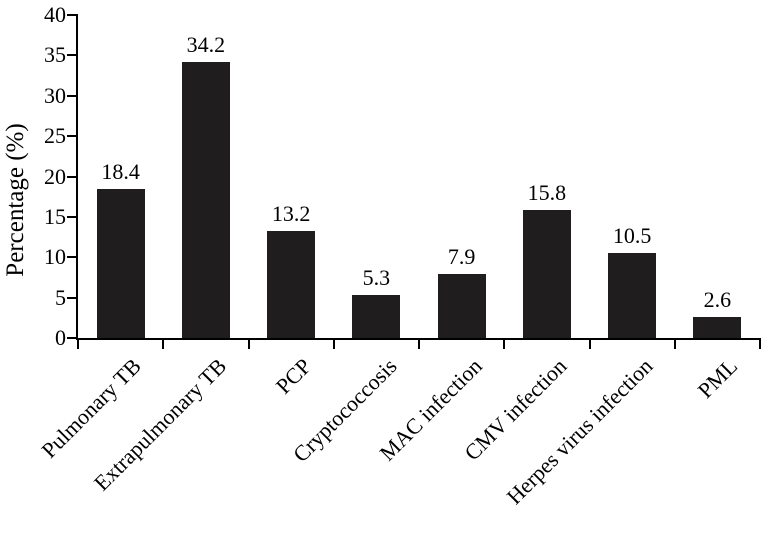 The width and height of the screenshot is (764, 534). Describe the element at coordinates (55, 257) in the screenshot. I see `y-tick-label: 10` at that location.